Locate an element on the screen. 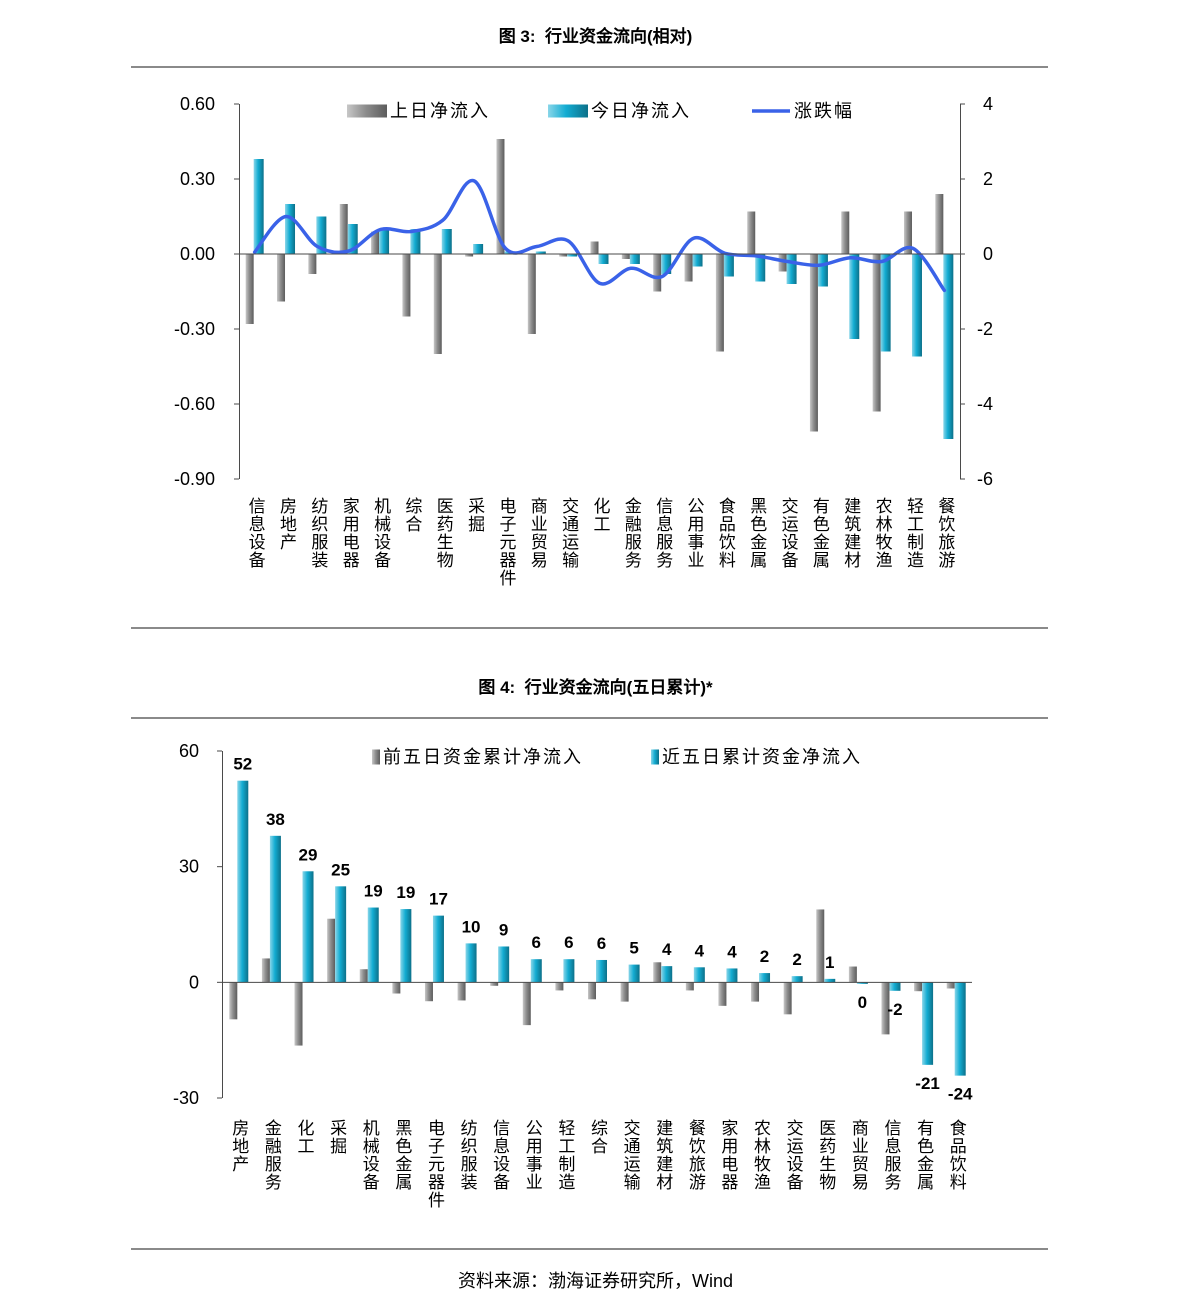 The height and width of the screenshot is (1312, 1191). fig3-category-label: 机械设备 is located at coordinates (381, 533).